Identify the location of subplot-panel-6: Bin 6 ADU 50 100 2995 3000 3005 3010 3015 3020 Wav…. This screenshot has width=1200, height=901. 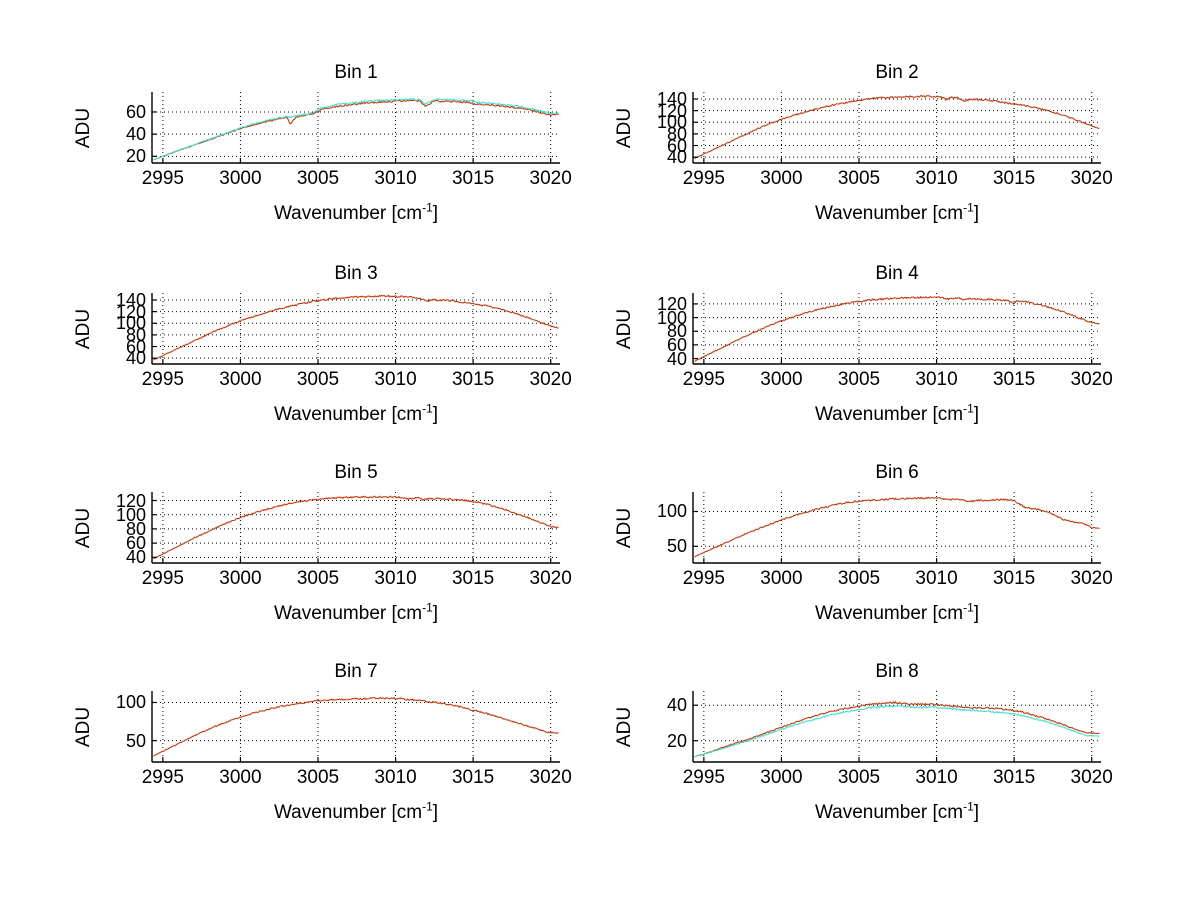
(841, 544).